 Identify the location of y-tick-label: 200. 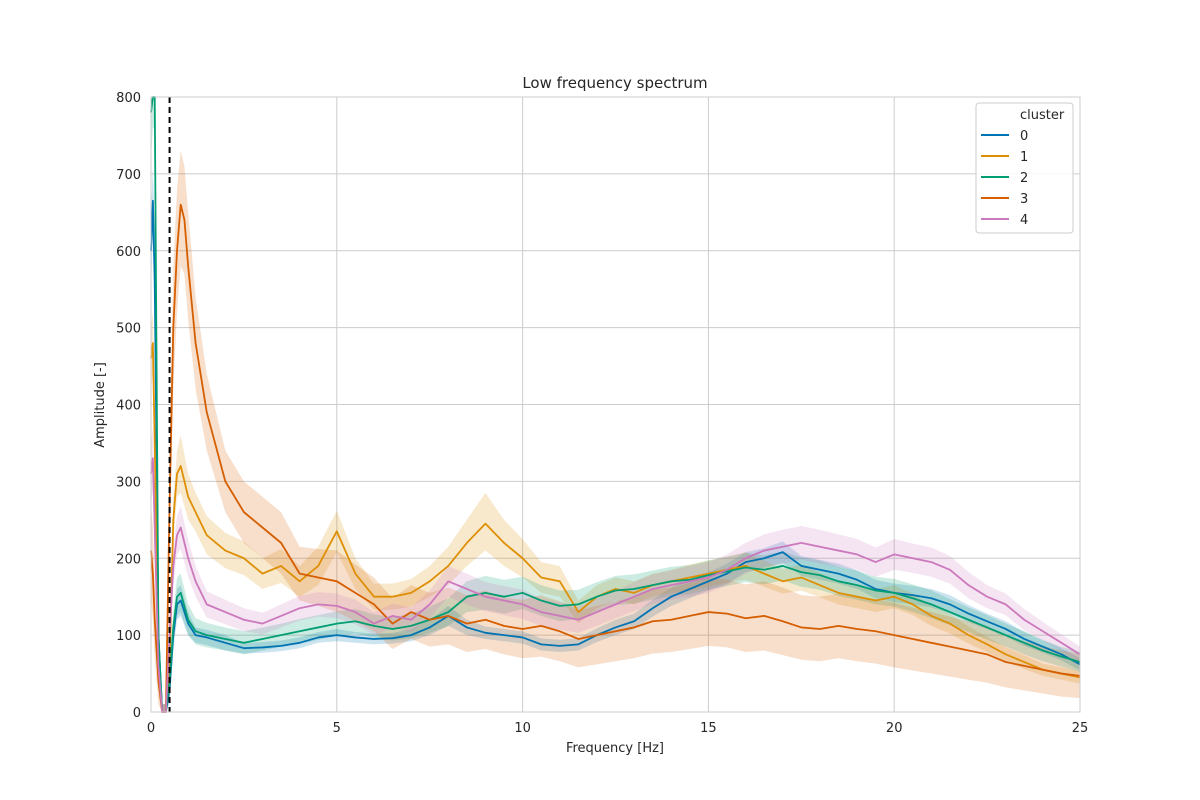
(128, 559).